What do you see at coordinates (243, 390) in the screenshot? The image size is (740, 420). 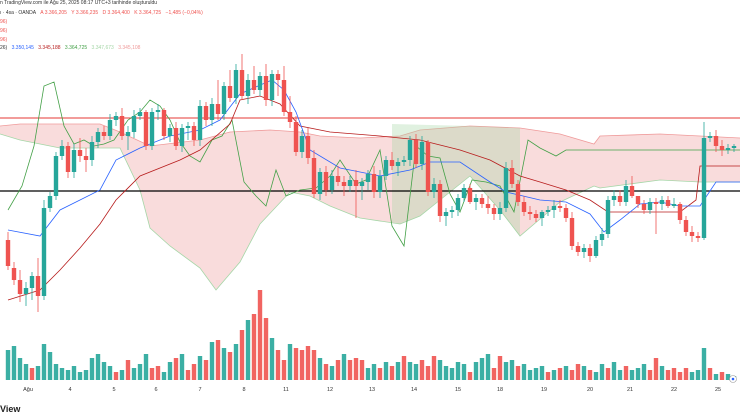 I see `x-tick-label: 8` at bounding box center [243, 390].